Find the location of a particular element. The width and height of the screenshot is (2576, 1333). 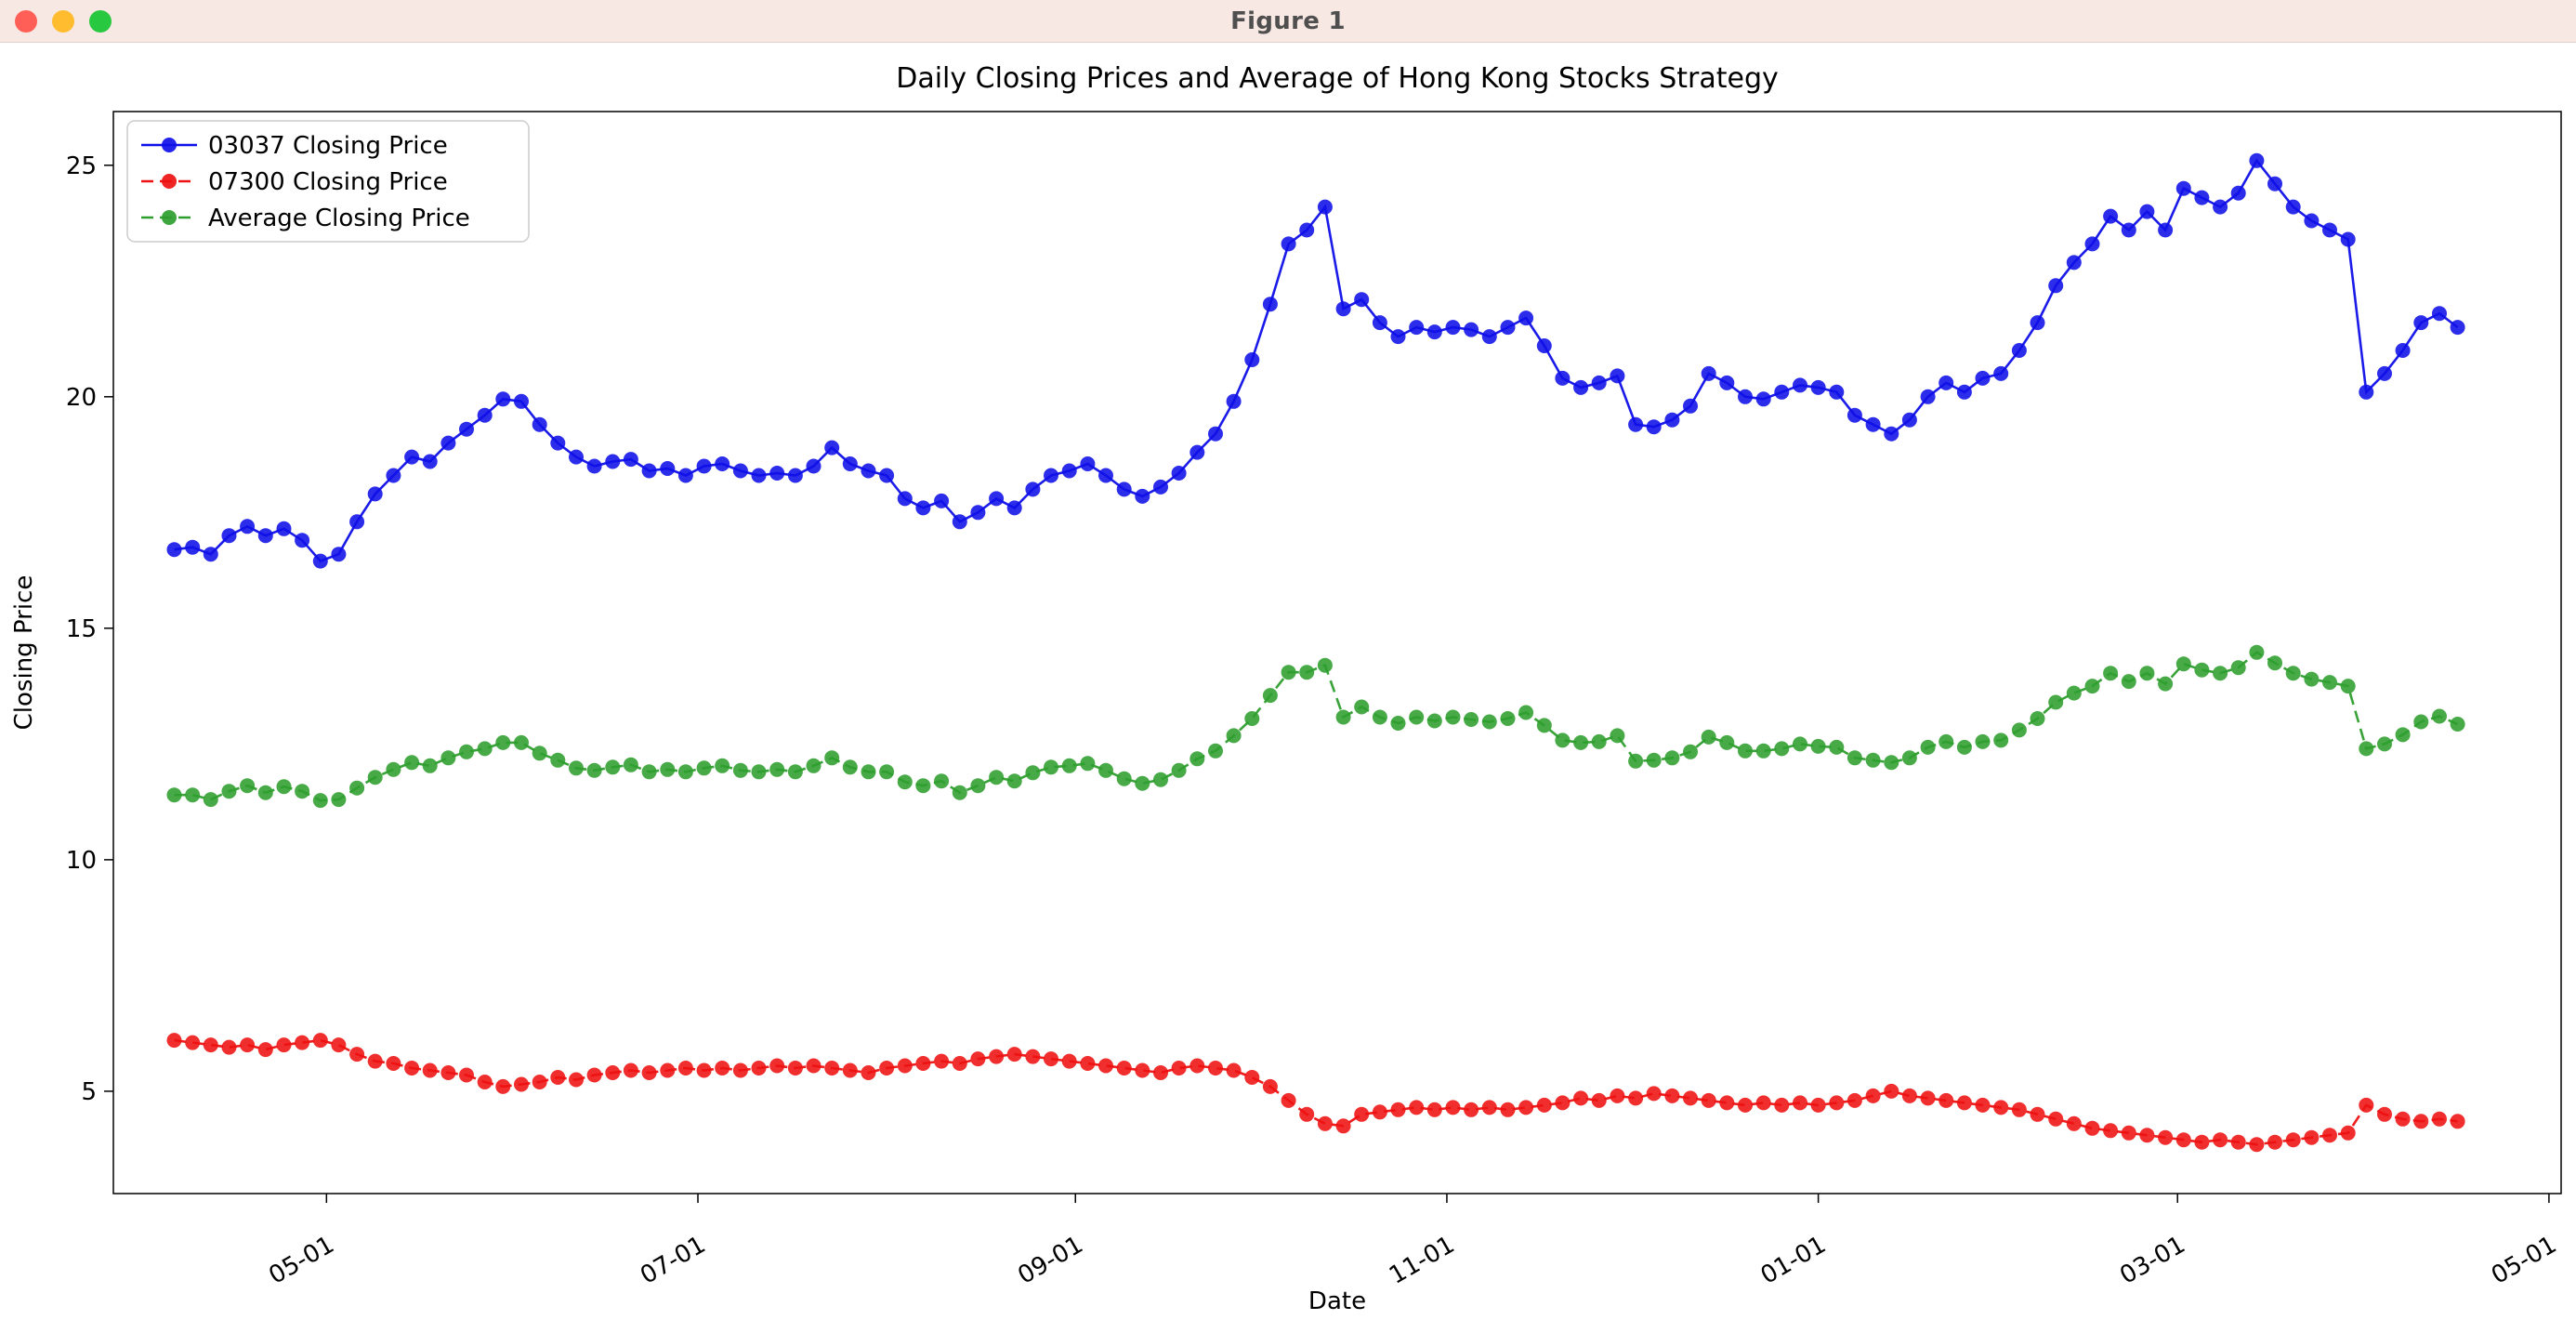

minimize-button is located at coordinates (63, 21).